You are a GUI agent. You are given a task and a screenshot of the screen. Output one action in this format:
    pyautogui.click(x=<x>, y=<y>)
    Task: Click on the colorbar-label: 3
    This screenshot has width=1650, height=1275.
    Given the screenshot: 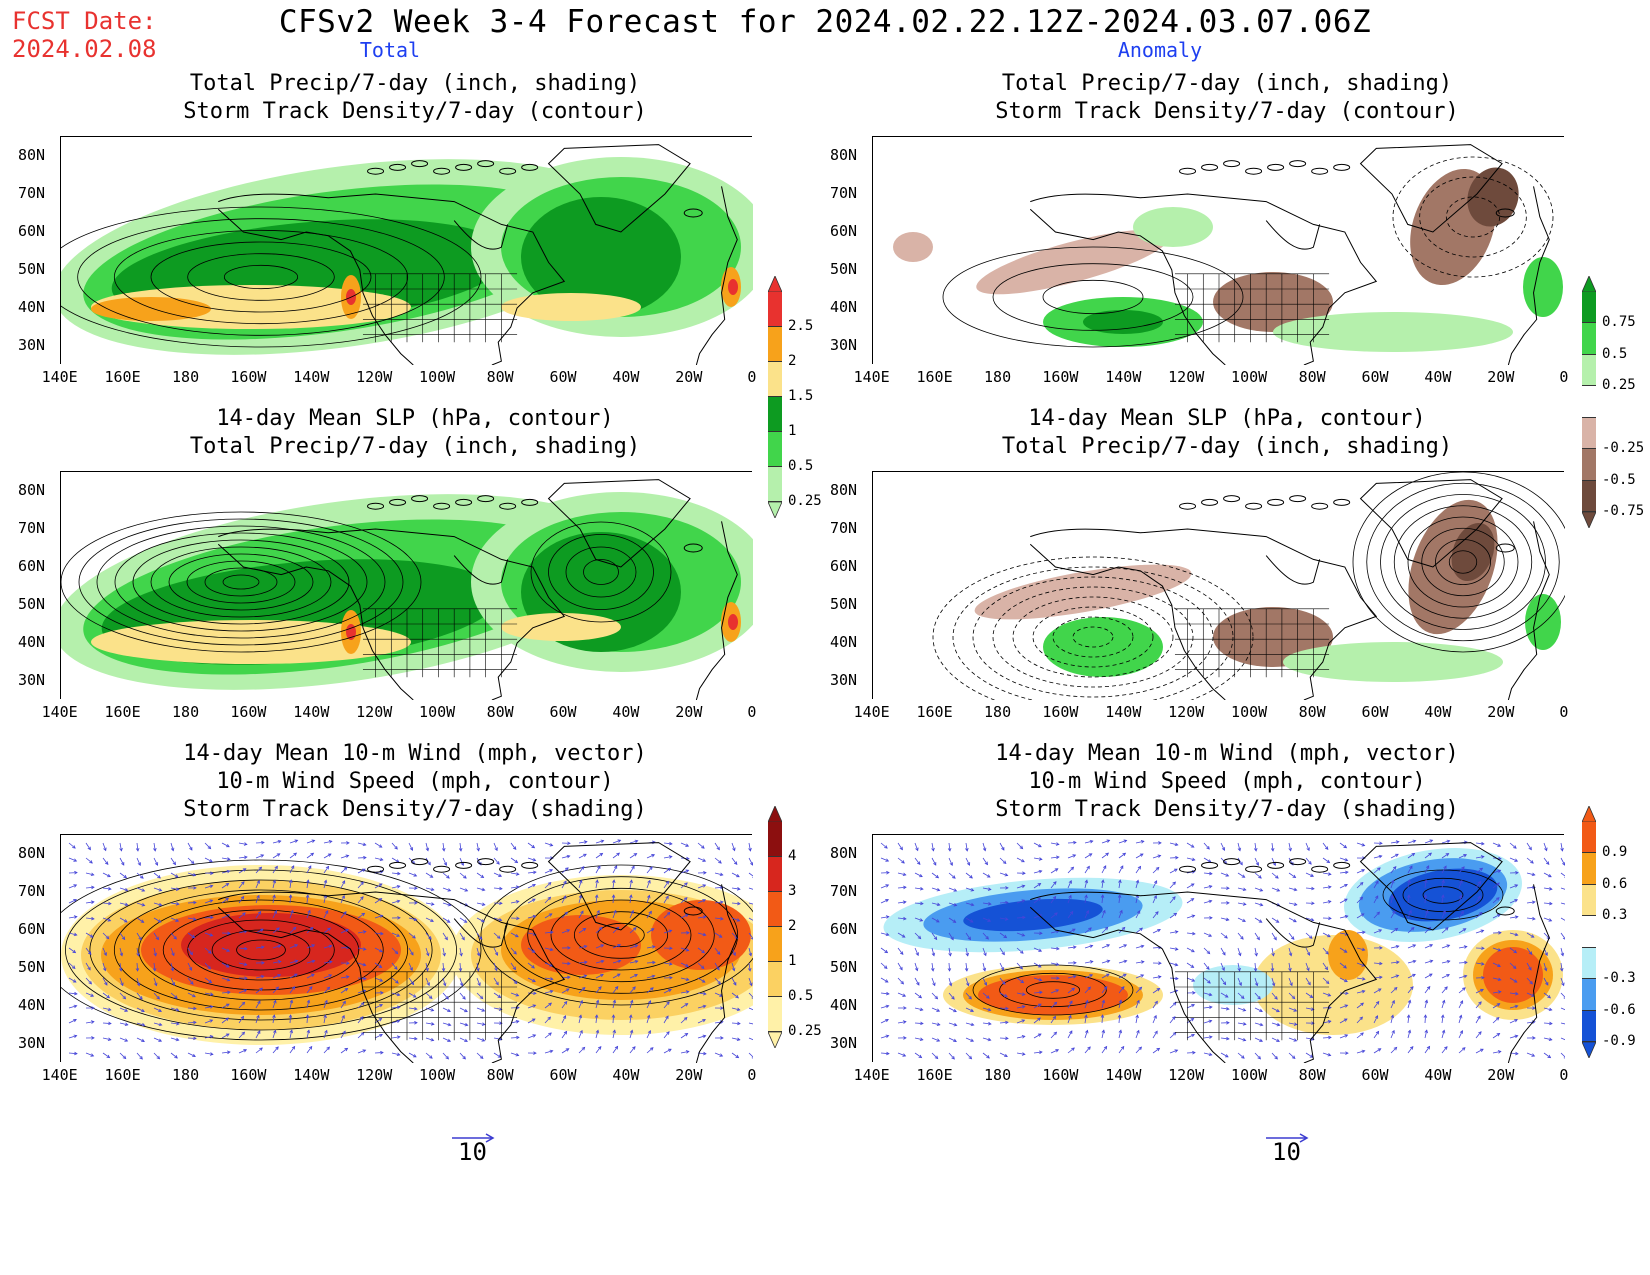 What is the action you would take?
    pyautogui.click(x=792, y=891)
    